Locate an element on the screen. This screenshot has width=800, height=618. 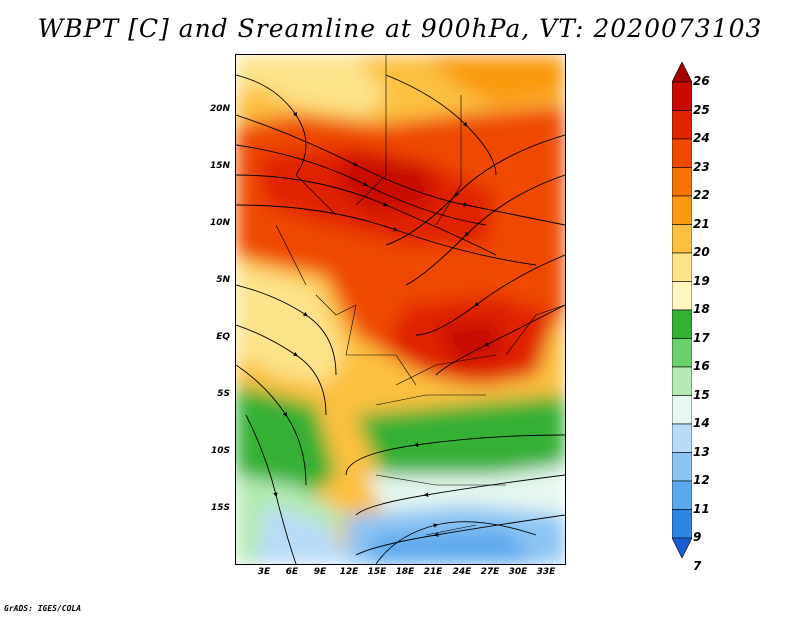
scale-label-26: 26 is located at coordinates (701, 81).